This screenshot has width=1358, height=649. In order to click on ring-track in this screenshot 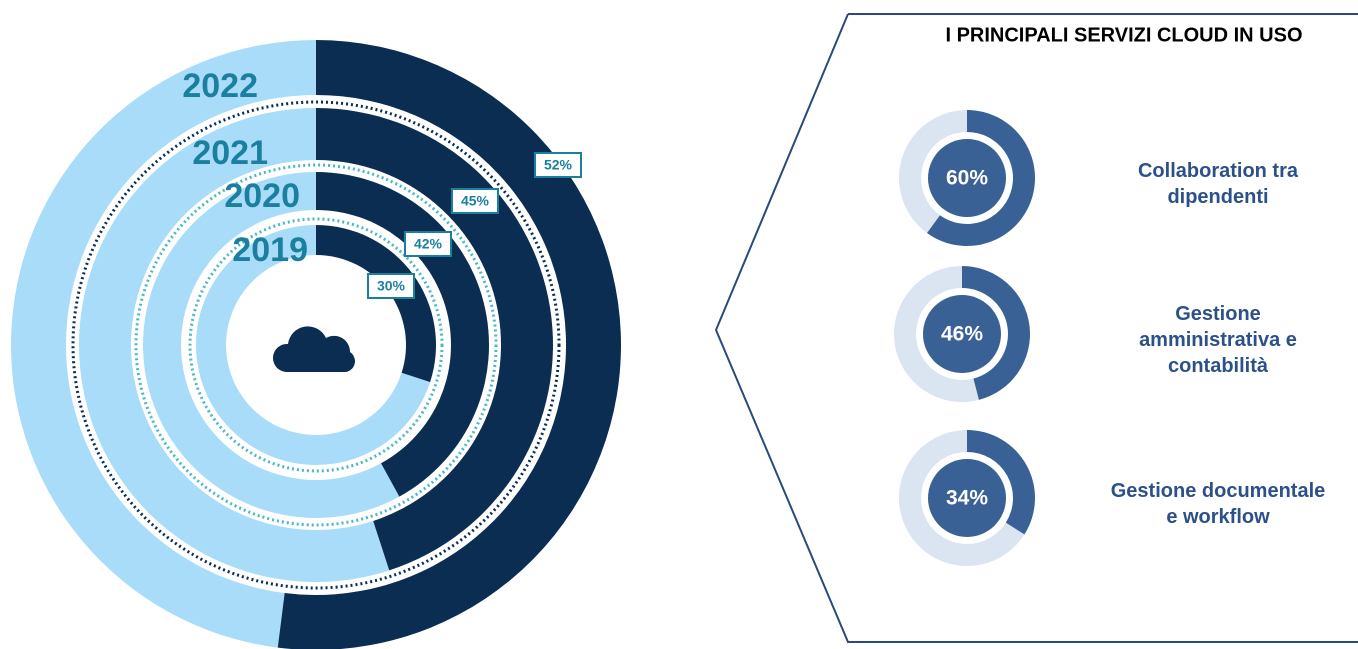, I will do `click(271, 345)`.